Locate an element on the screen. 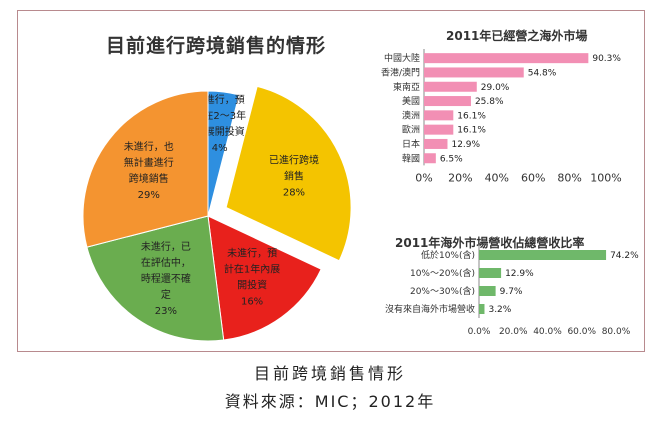 The height and width of the screenshot is (432, 660). pie-chart-title: 目前進行跨境銷售的情形 is located at coordinates (216, 46).